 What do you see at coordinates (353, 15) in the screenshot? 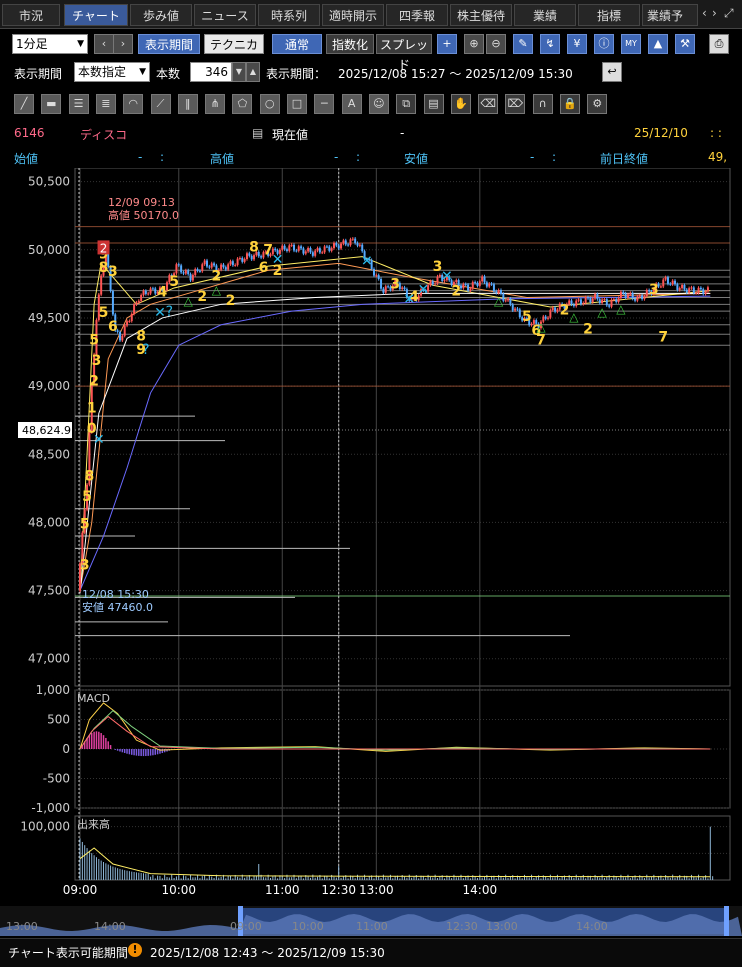
I see `tab-disclosure: 適時開示` at bounding box center [353, 15].